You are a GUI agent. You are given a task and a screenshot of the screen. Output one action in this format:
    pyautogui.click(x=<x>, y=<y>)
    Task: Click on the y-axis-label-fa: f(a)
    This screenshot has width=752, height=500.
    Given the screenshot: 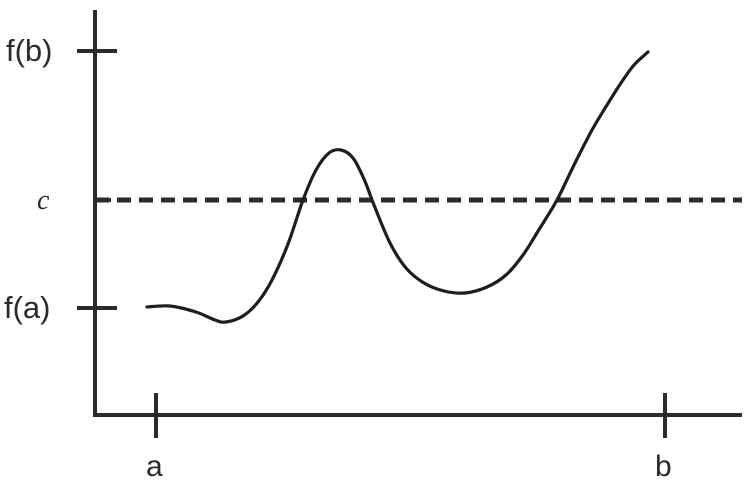 What is the action you would take?
    pyautogui.click(x=27, y=307)
    